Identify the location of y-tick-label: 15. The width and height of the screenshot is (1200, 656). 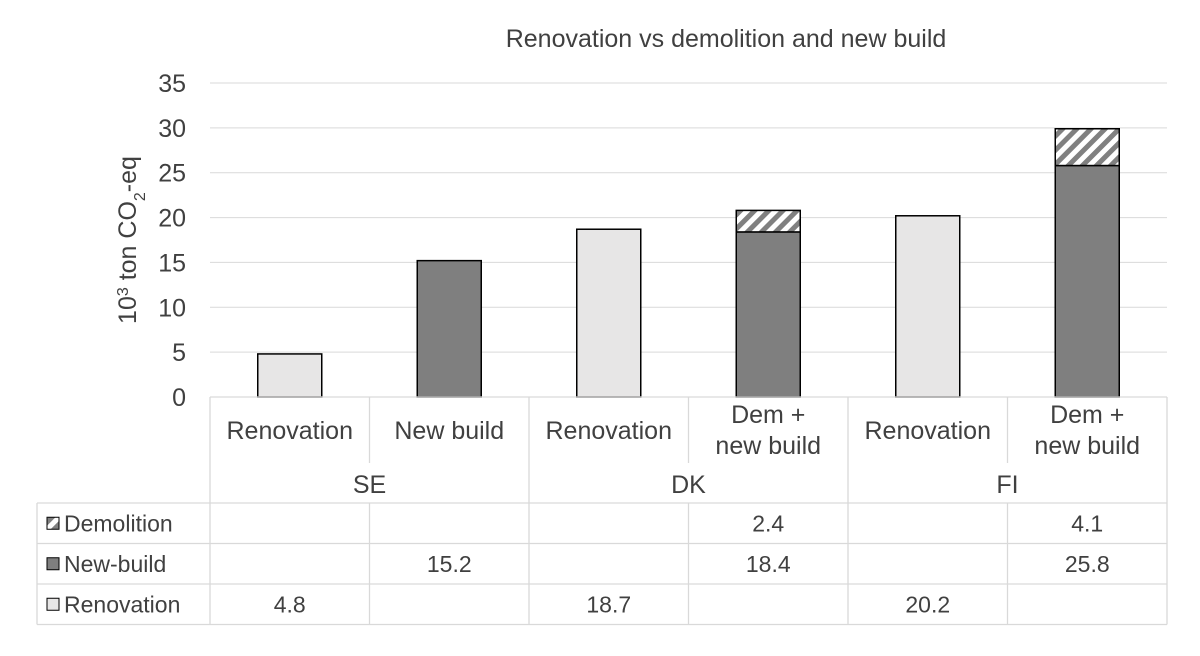
(172, 263).